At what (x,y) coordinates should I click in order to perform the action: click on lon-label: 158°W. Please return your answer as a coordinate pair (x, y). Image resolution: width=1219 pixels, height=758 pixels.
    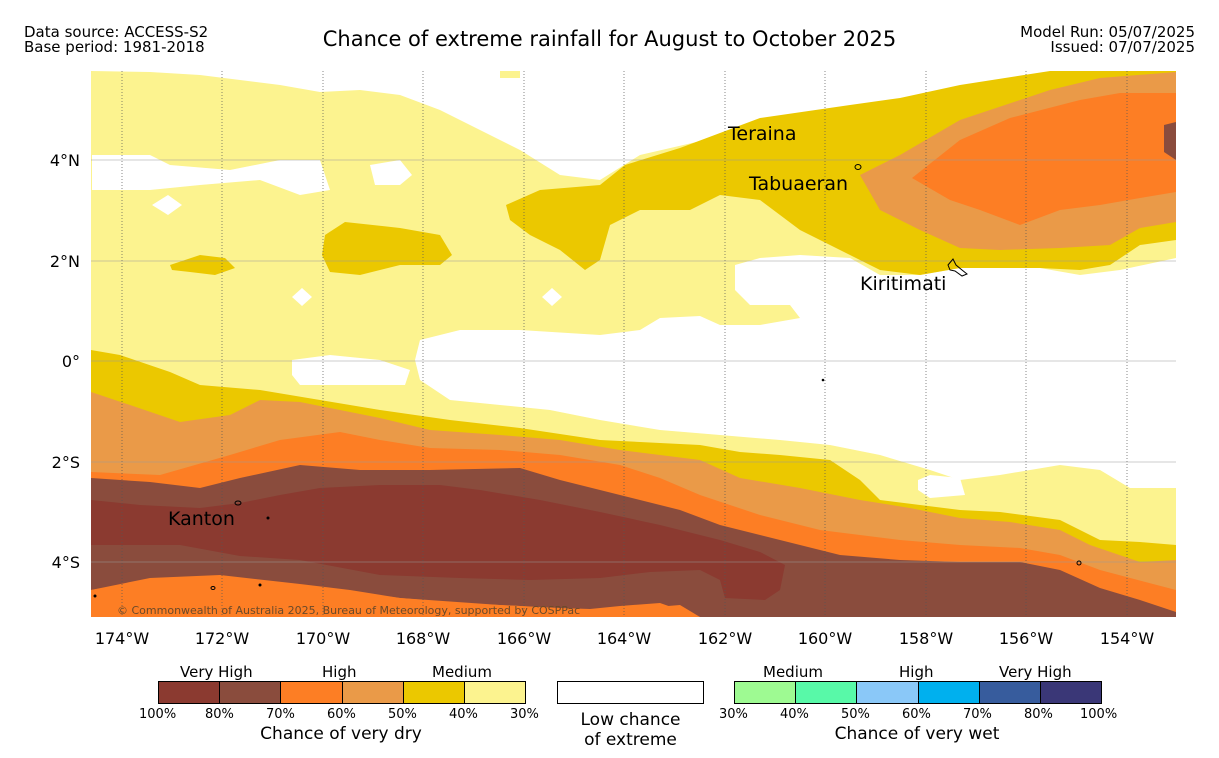
    Looking at the image, I should click on (926, 638).